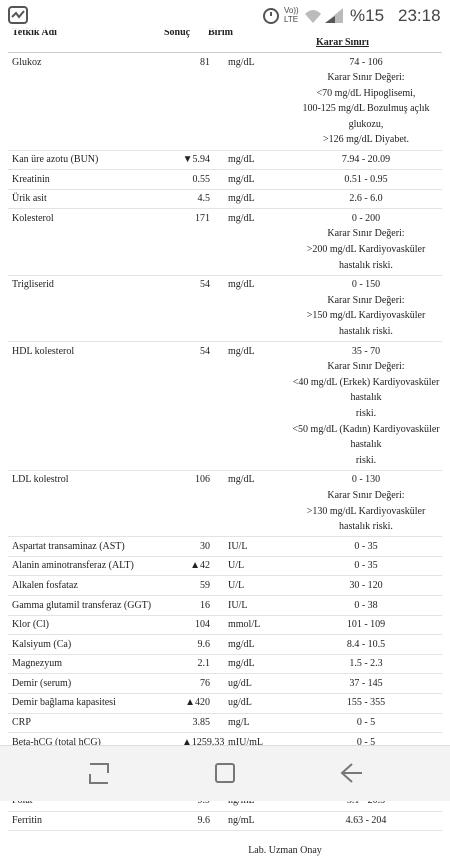 Image resolution: width=450 pixels, height=856 pixels. Describe the element at coordinates (205, 546) in the screenshot. I see `test-result: 30` at that location.